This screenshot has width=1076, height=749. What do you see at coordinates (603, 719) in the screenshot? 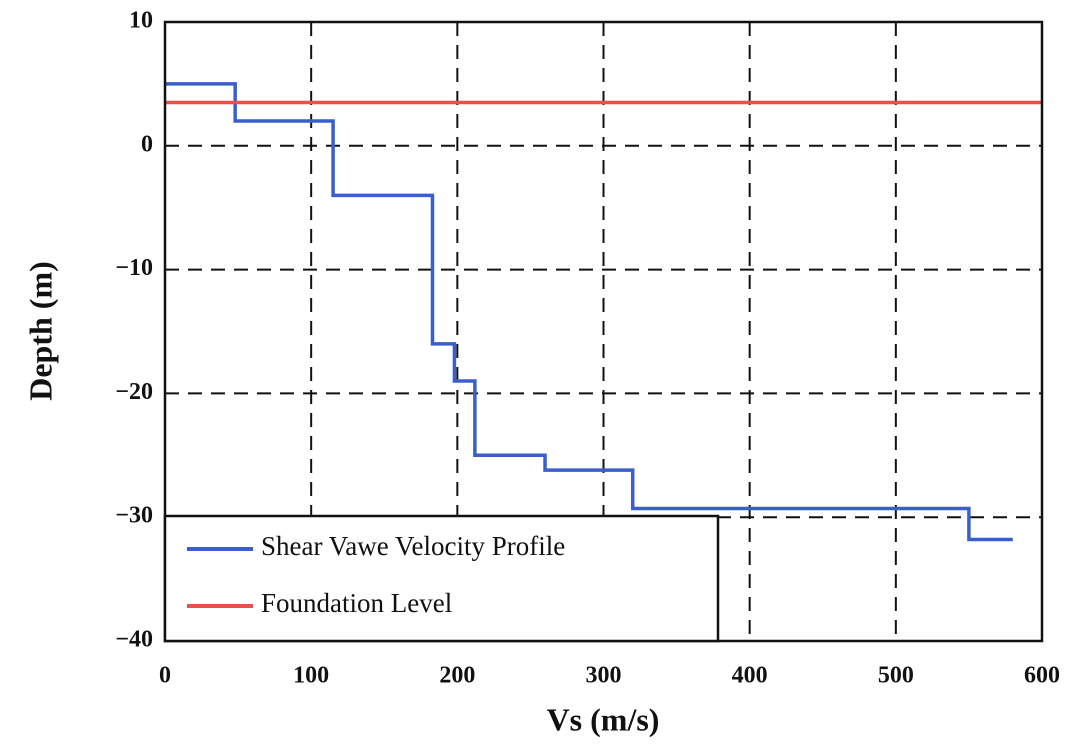
I see `x-axis-label: Vs (m/s)` at bounding box center [603, 719].